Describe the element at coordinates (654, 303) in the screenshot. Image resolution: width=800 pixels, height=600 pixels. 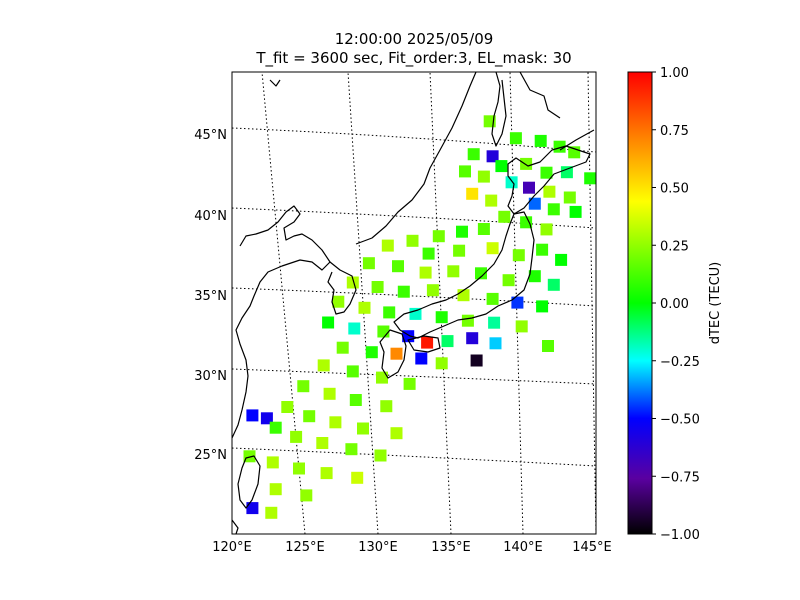
I see `colorbar-ticks` at that location.